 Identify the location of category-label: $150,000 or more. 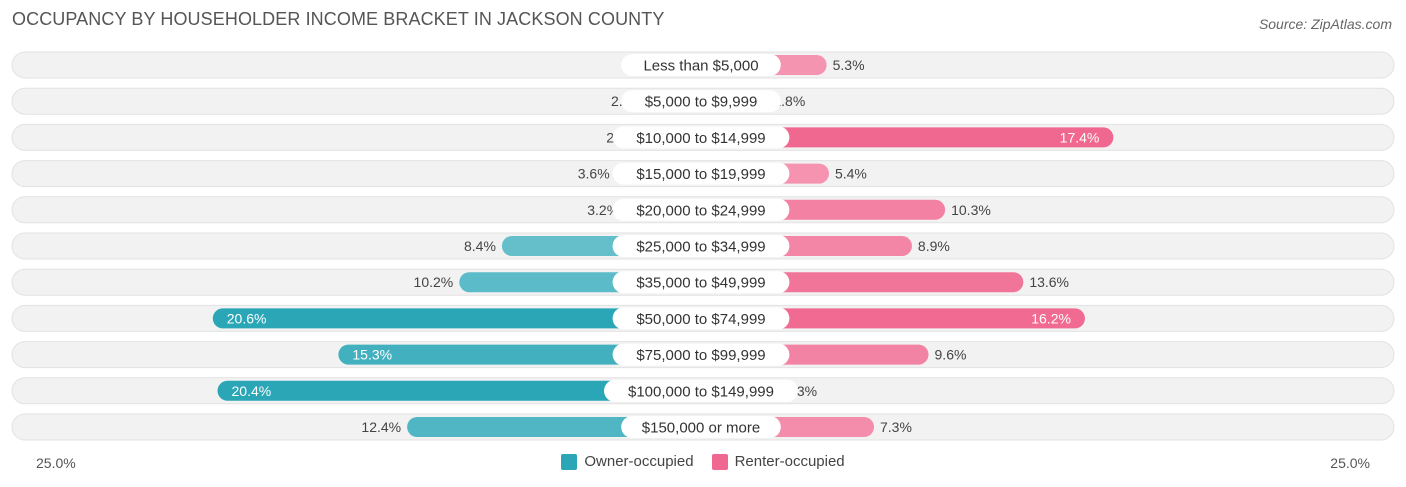
(701, 428).